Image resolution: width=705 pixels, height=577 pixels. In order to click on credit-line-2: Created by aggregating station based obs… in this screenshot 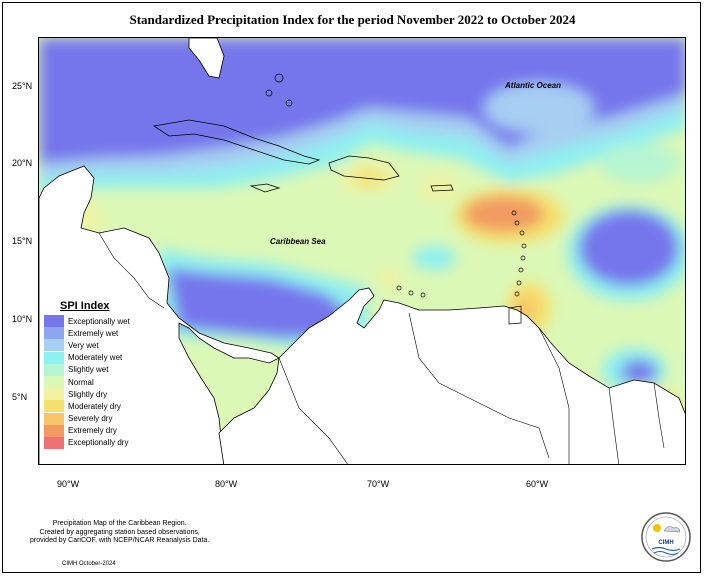, I will do `click(119, 532)`.